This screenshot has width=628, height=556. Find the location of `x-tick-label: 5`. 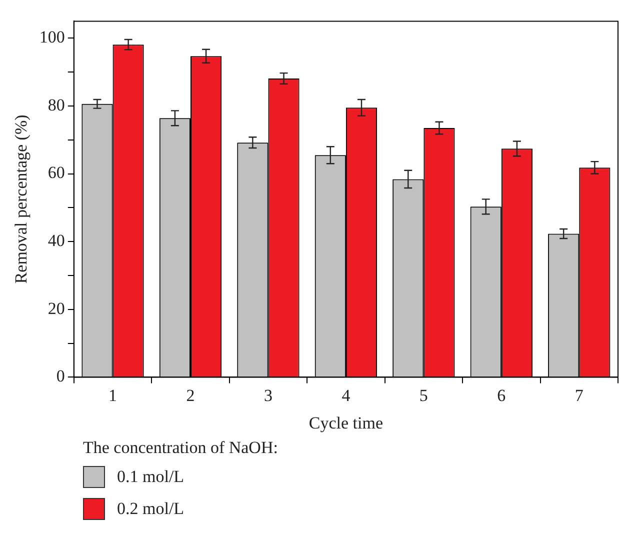

x-tick-label: 5 is located at coordinates (423, 395).